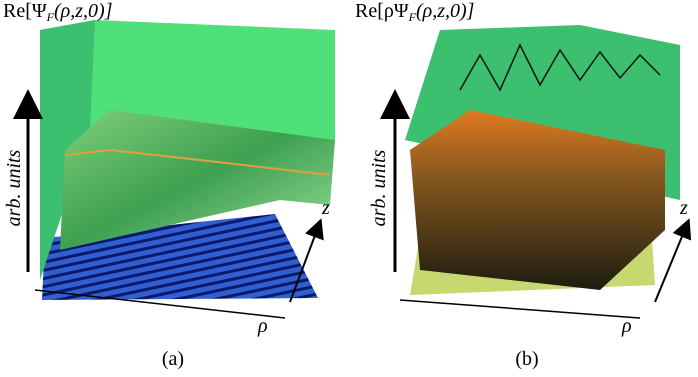  What do you see at coordinates (197, 162) in the screenshot?
I see `ridge` at bounding box center [197, 162].